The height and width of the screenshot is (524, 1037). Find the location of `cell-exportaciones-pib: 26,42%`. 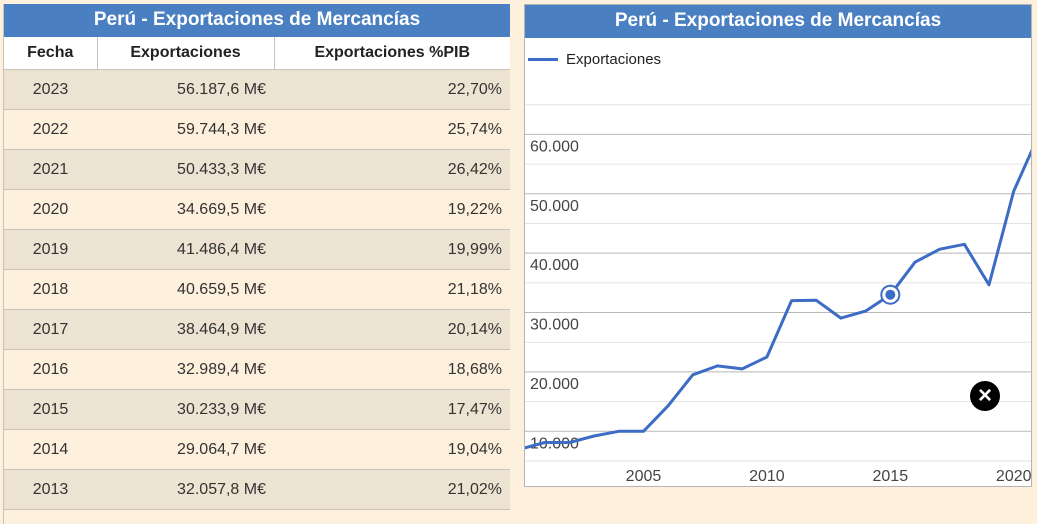

cell-exportaciones-pib: 26,42% is located at coordinates (392, 169).